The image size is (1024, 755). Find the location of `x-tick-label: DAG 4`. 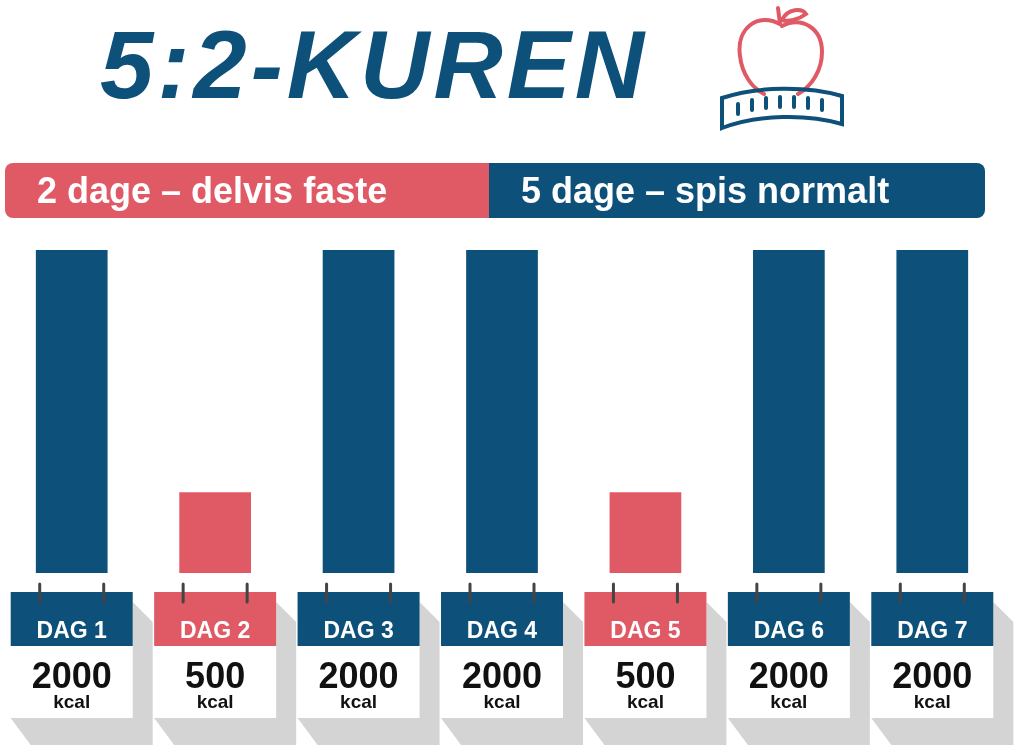

x-tick-label: DAG 4 is located at coordinates (502, 630).